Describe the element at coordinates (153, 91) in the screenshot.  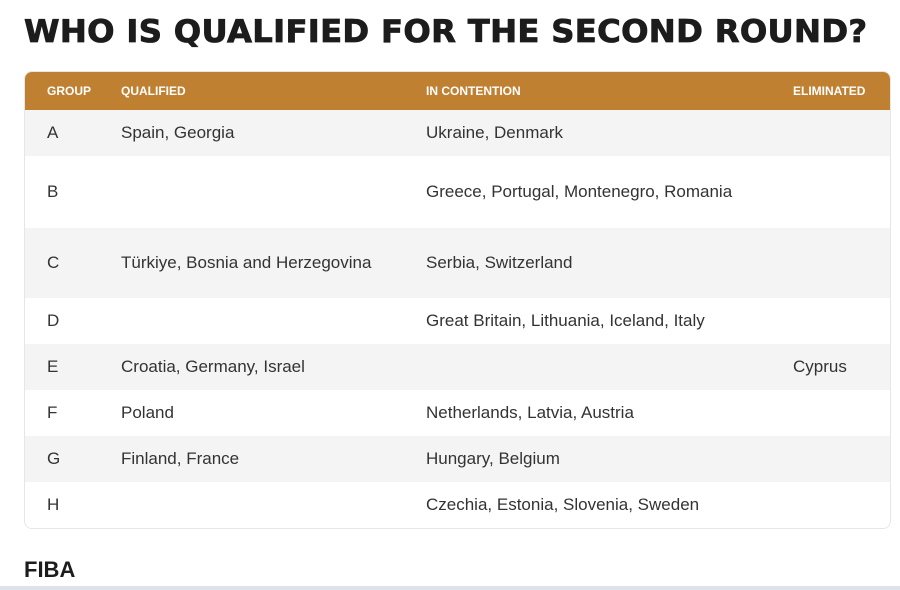
I see `column-header-qualified: QUALIFIED` at that location.